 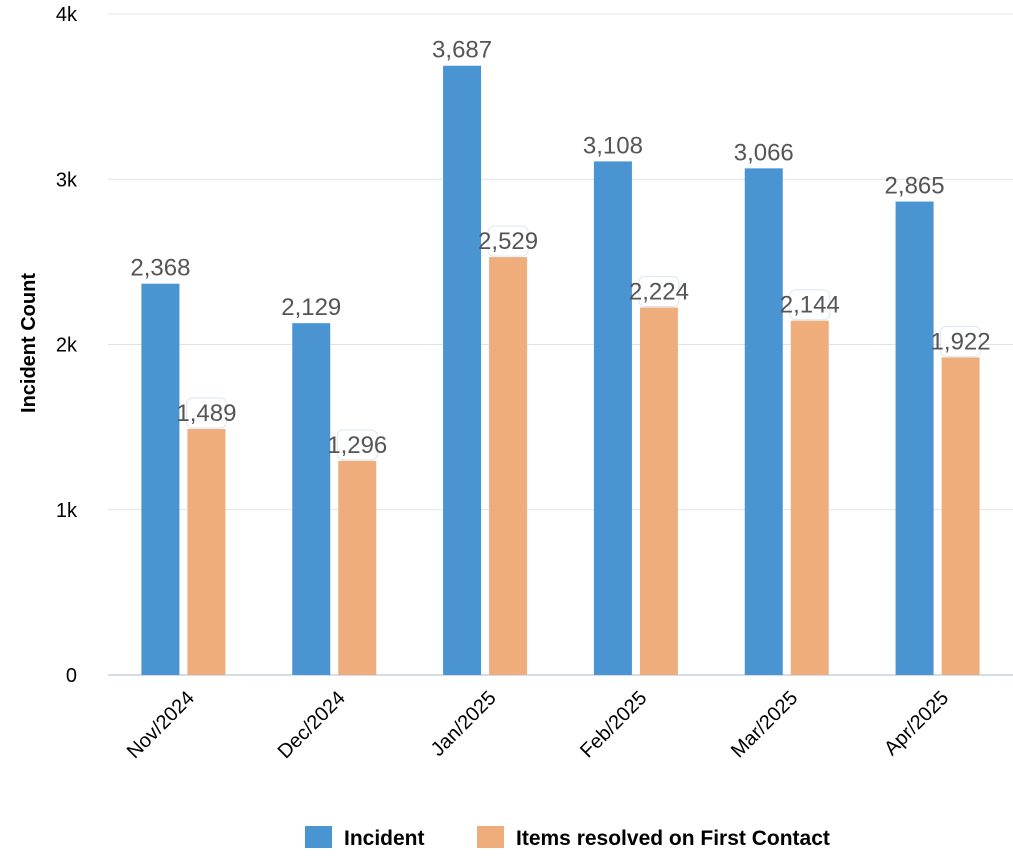 What do you see at coordinates (764, 152) in the screenshot?
I see `data-label: 3,066` at bounding box center [764, 152].